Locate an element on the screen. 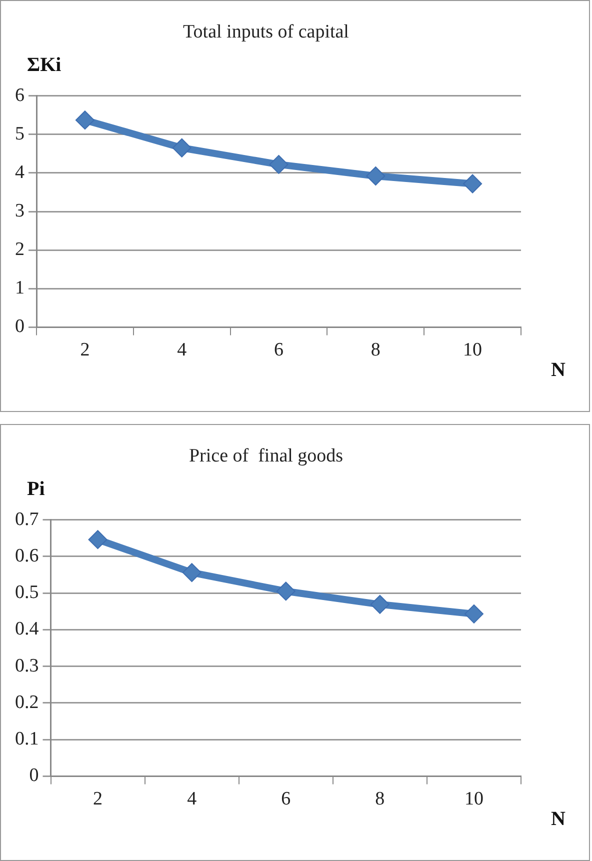 The width and height of the screenshot is (592, 861). y-tick-label: 0.2 is located at coordinates (27, 702).